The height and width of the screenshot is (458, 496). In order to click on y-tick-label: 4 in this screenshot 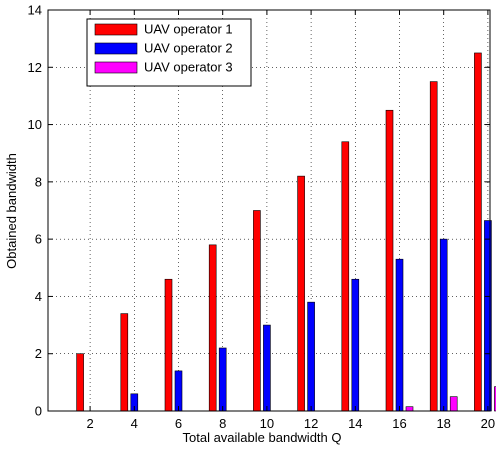, I will do `click(38, 296)`.